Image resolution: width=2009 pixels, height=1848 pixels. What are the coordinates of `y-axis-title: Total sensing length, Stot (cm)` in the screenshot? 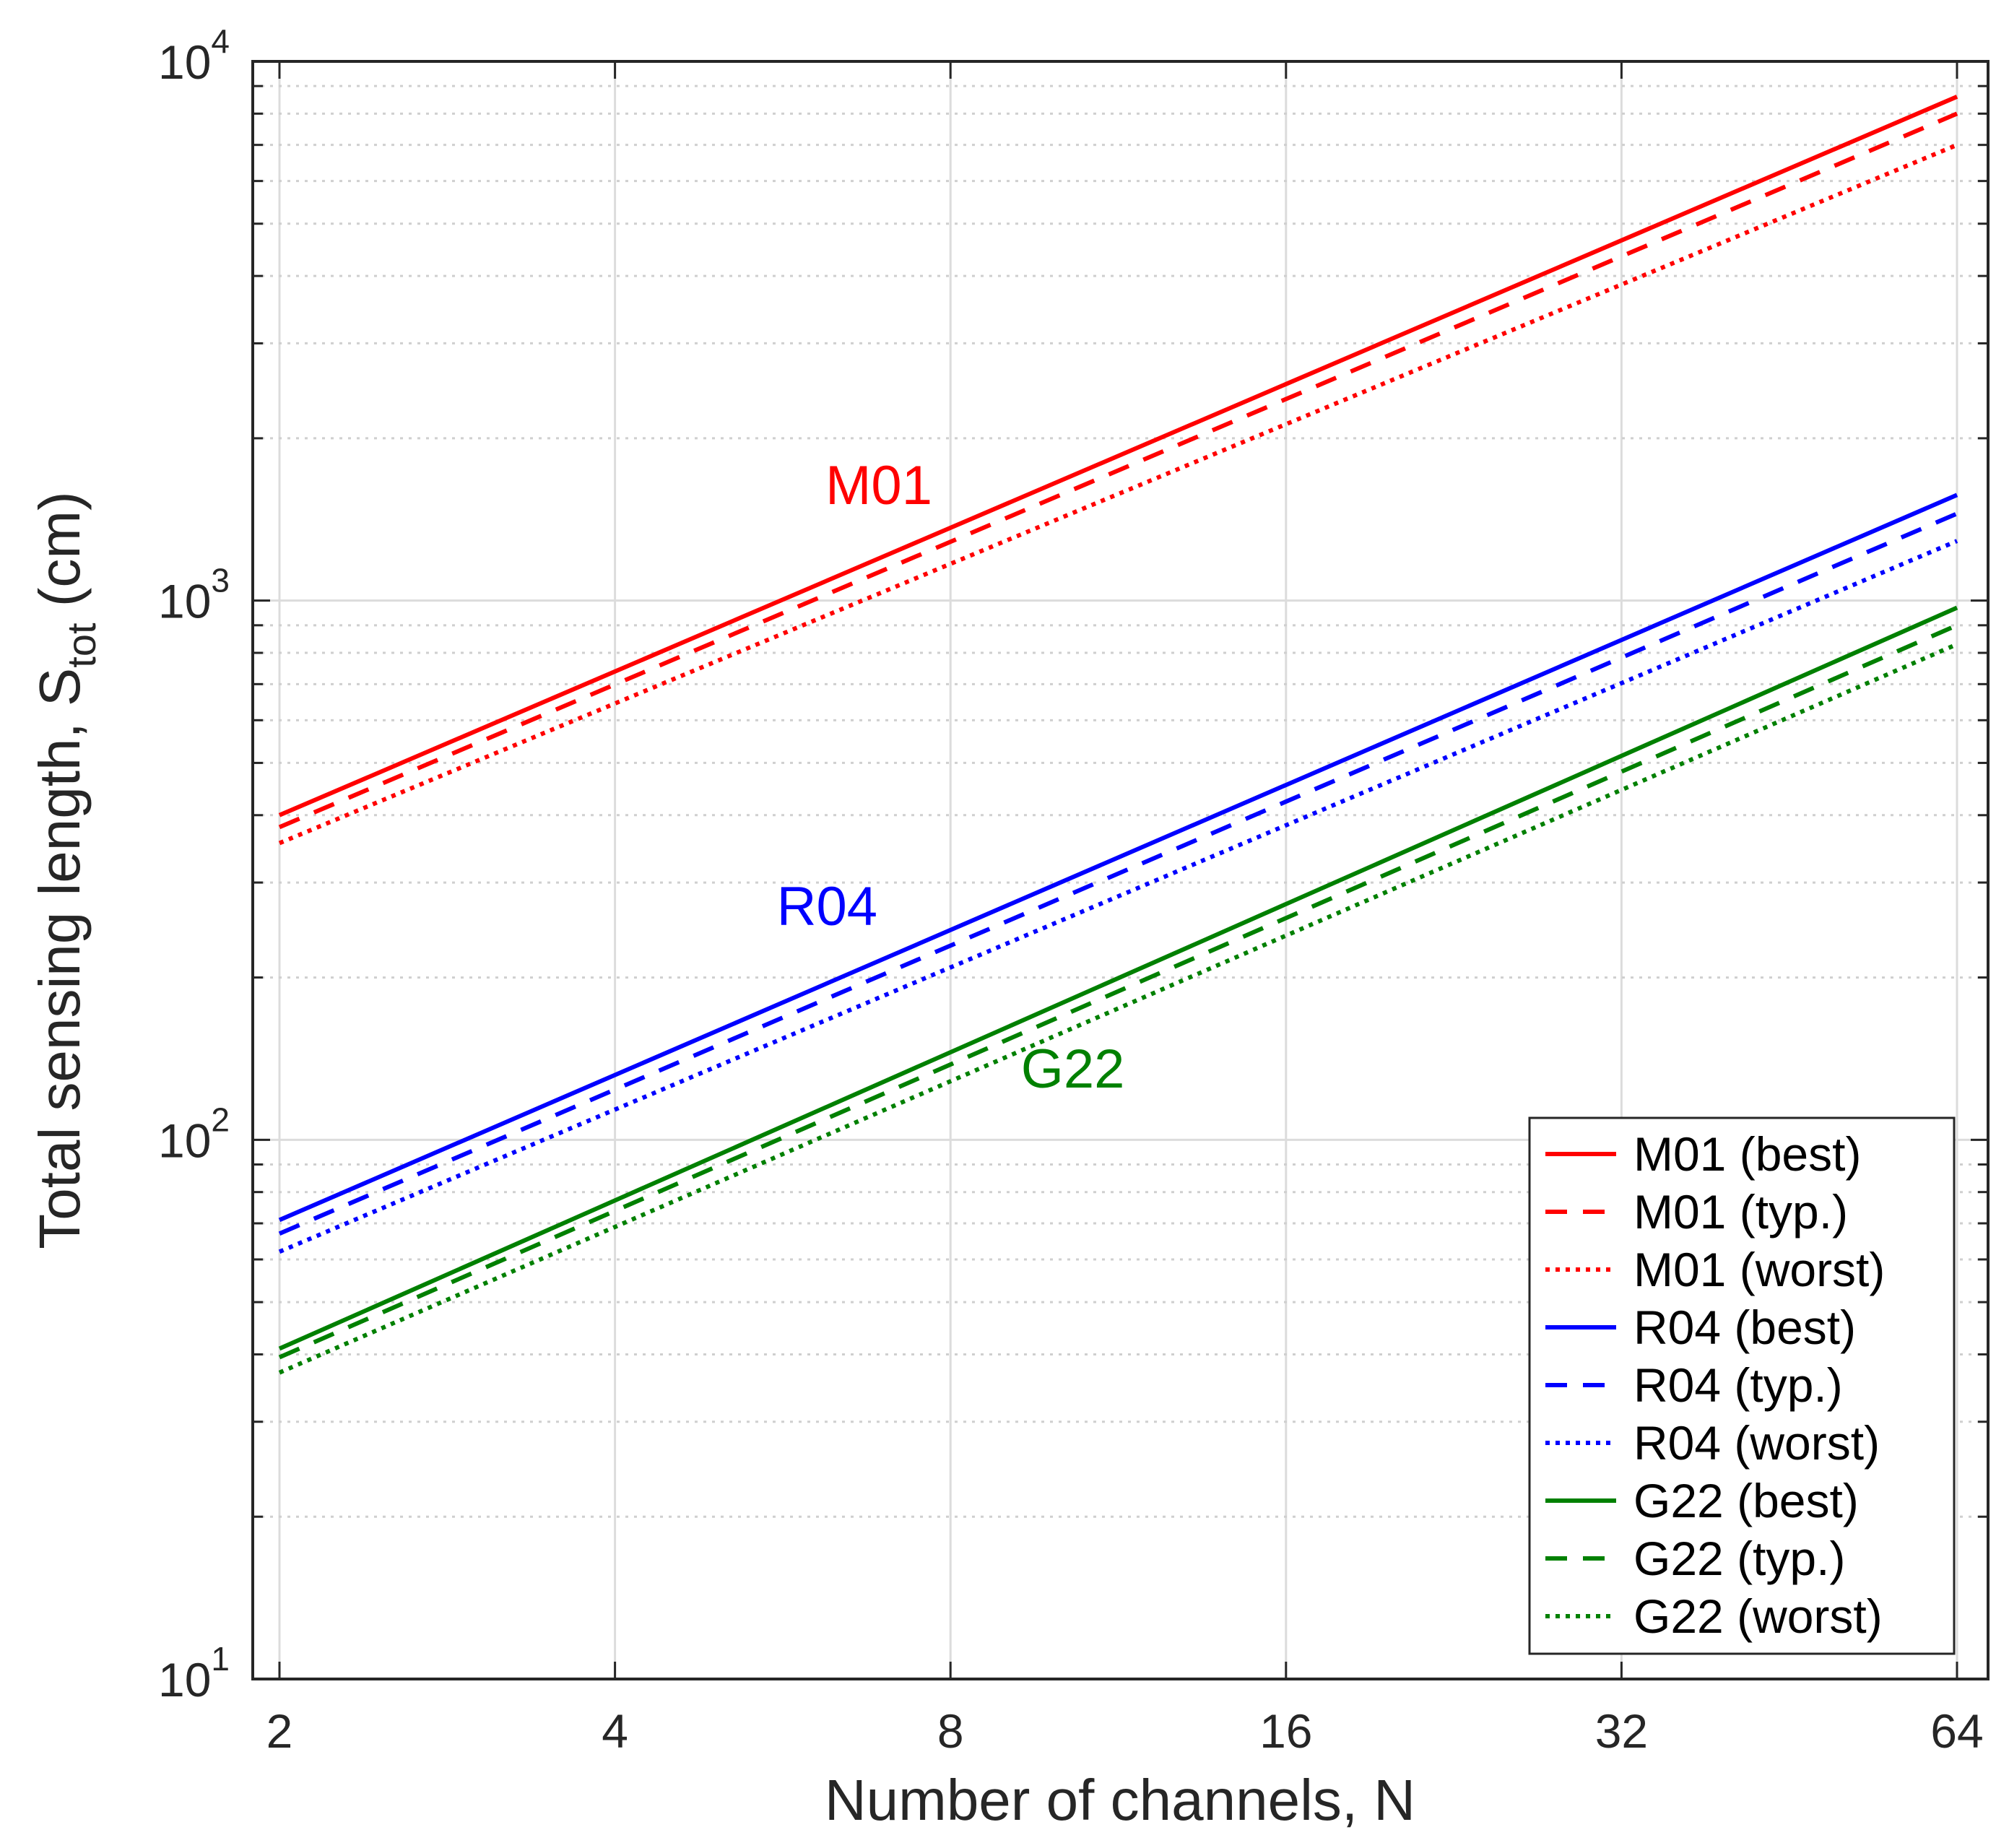 It's located at (65, 870).